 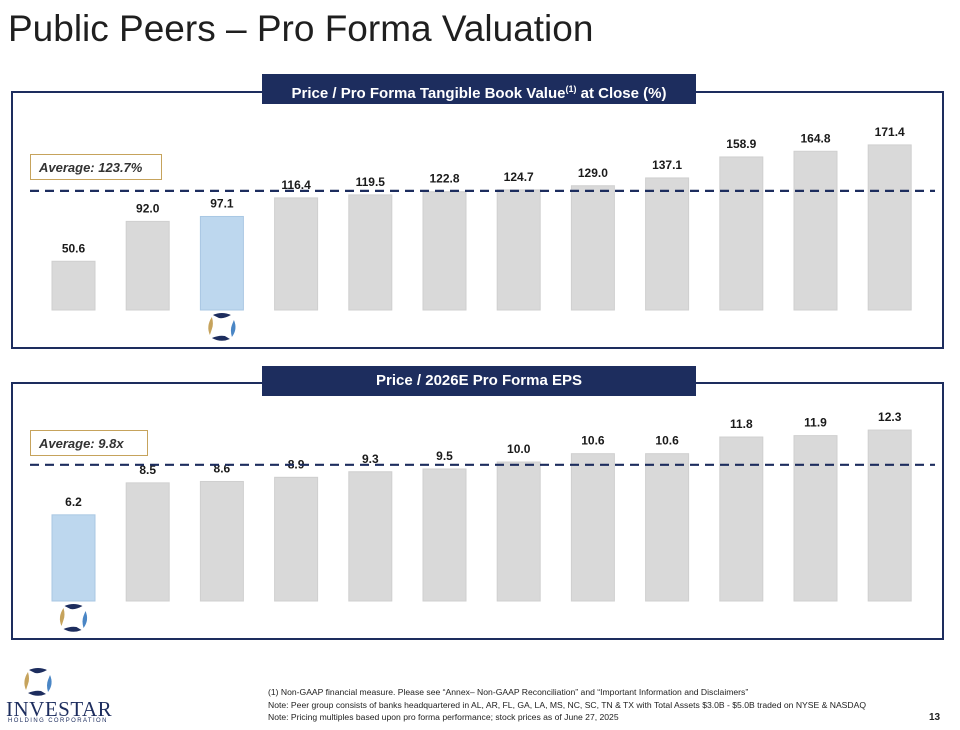 What do you see at coordinates (58, 721) in the screenshot?
I see `brand-subtitle: HOLDING CORPORATION` at bounding box center [58, 721].